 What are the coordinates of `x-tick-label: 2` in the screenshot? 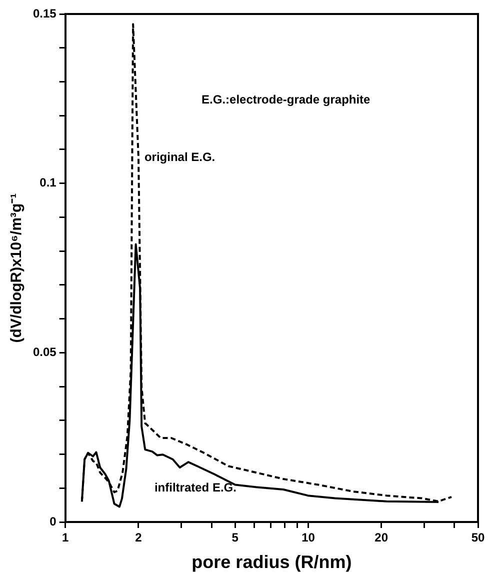 It's located at (138, 537).